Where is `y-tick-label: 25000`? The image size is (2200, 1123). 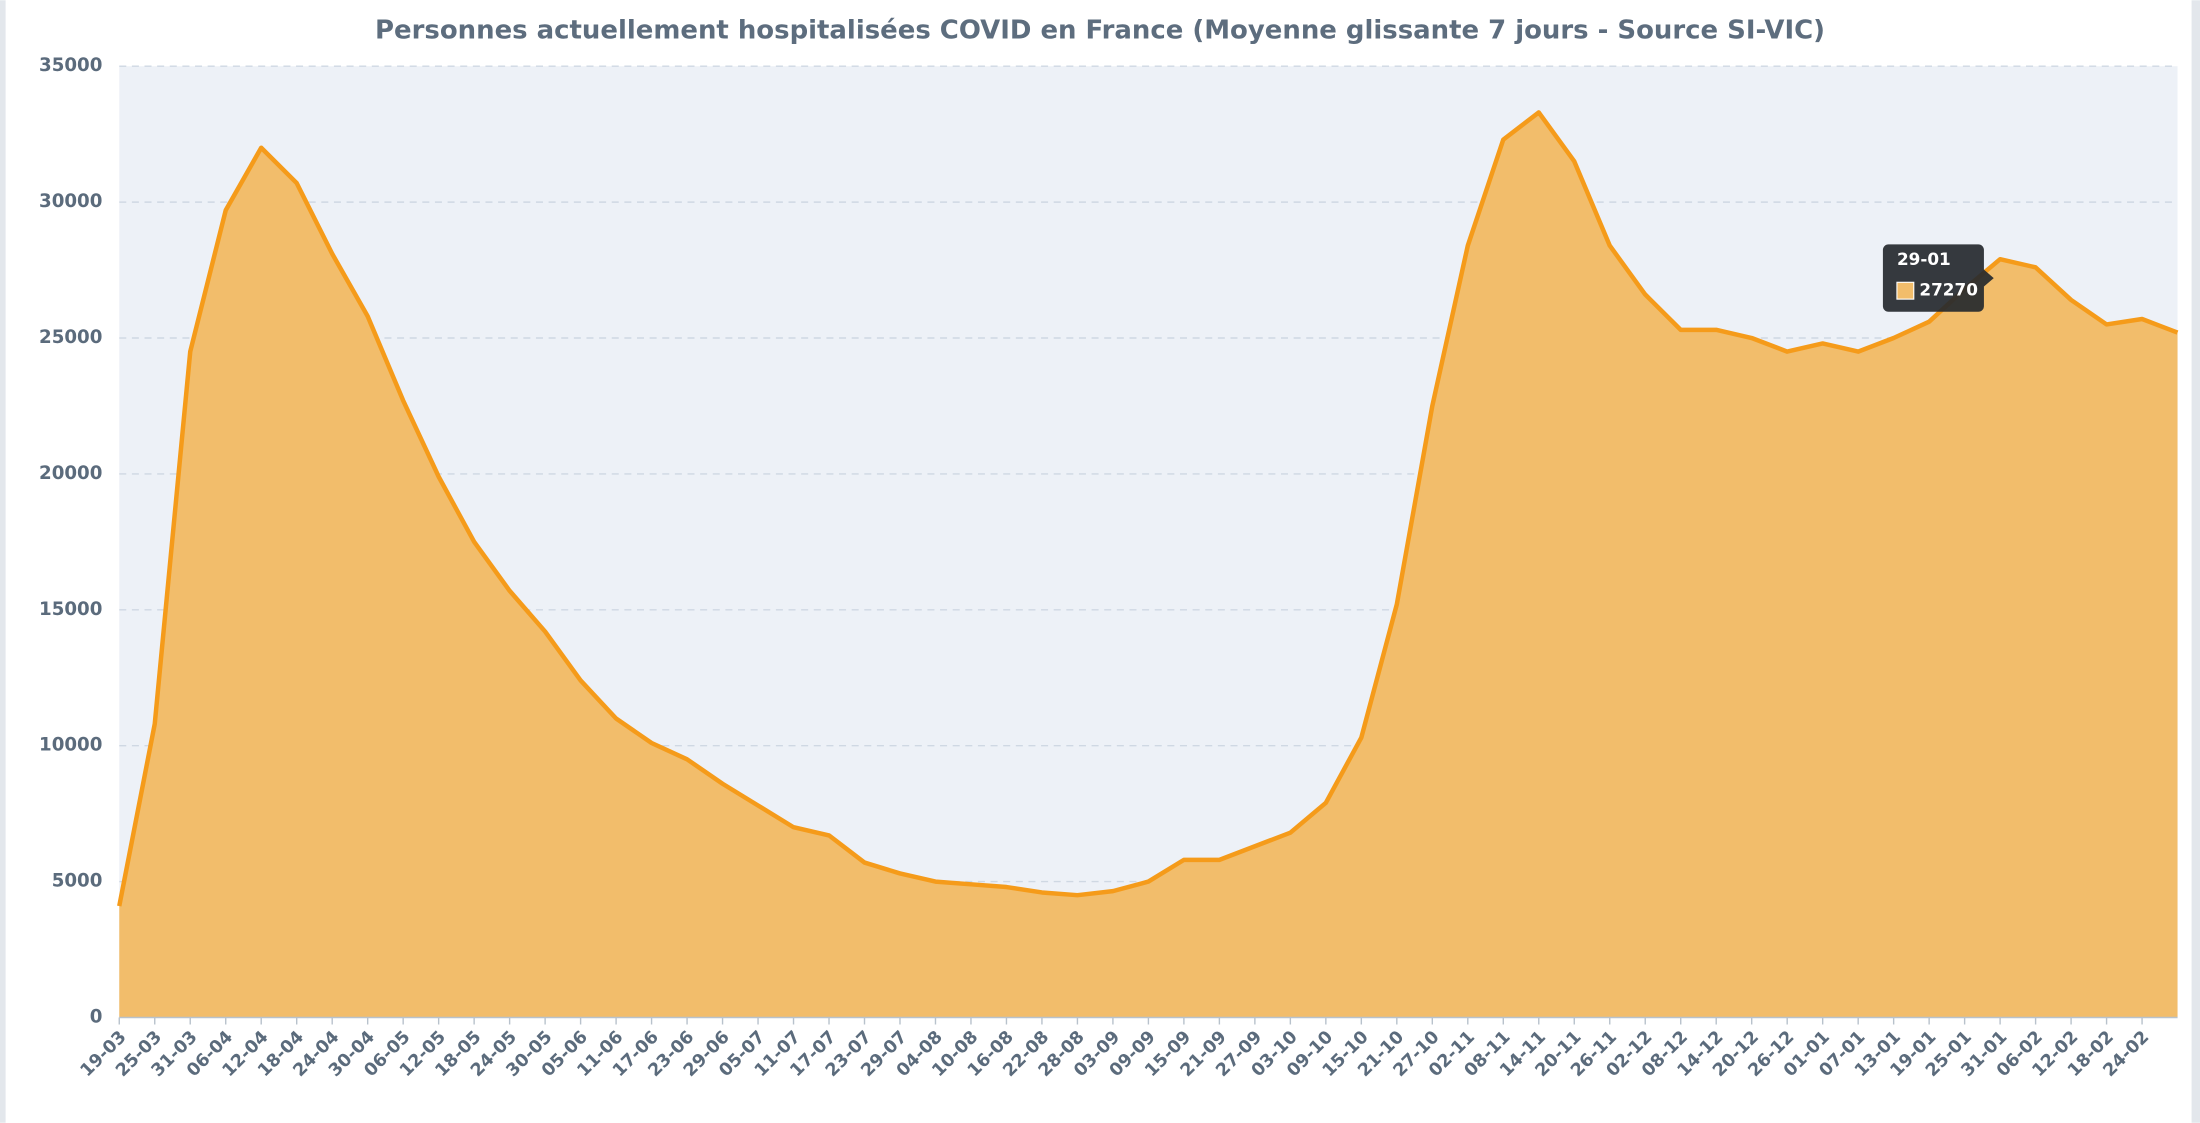 y-tick-label: 25000 is located at coordinates (70, 337).